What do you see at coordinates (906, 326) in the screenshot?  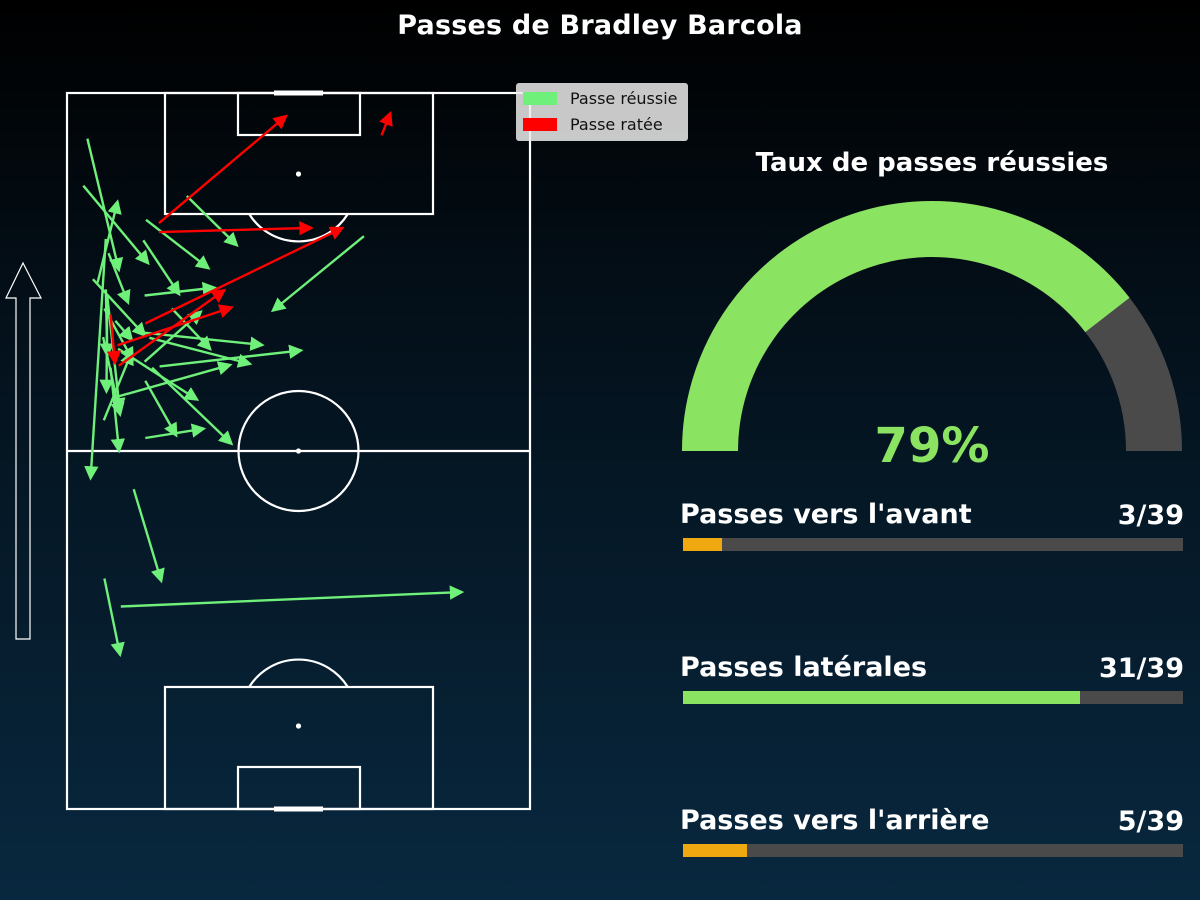 I see `gauge-fill` at bounding box center [906, 326].